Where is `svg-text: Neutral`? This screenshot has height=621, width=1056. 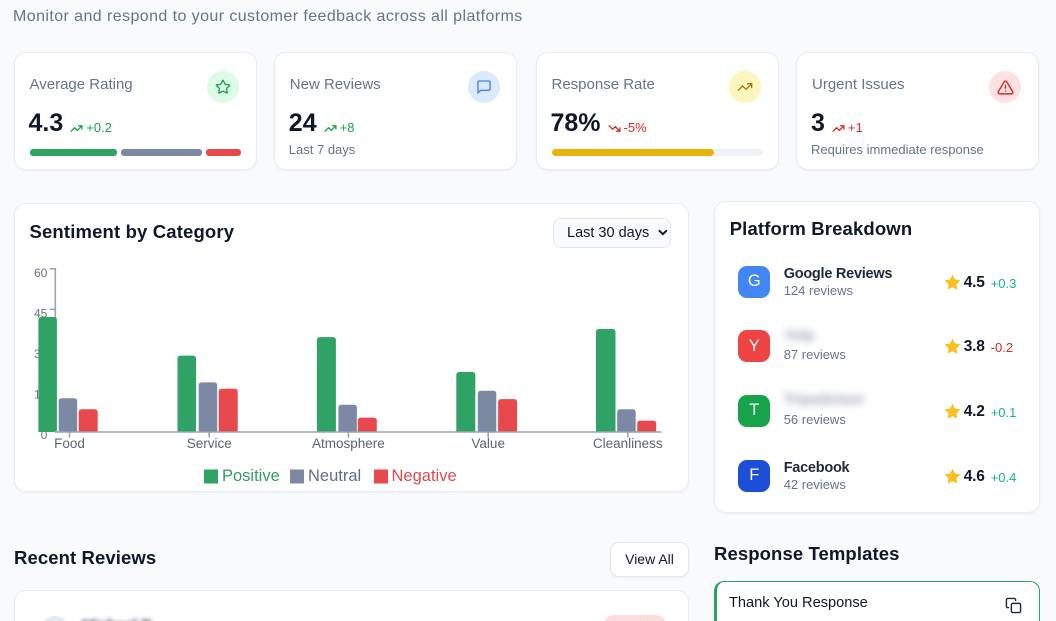
svg-text: Neutral is located at coordinates (334, 476).